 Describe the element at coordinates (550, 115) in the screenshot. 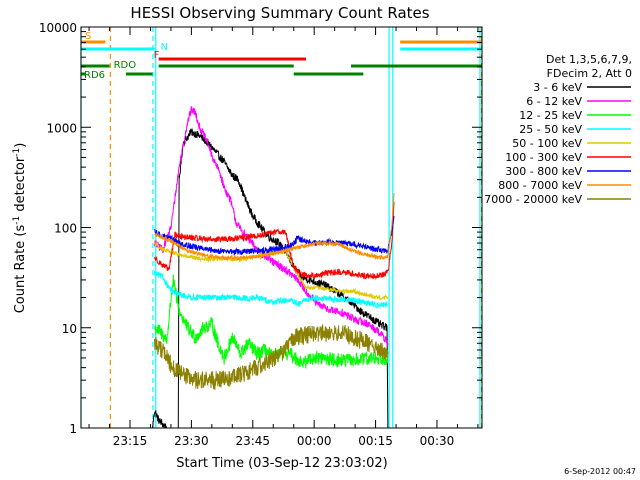

I see `legend-label: 12 - 25 keV` at that location.